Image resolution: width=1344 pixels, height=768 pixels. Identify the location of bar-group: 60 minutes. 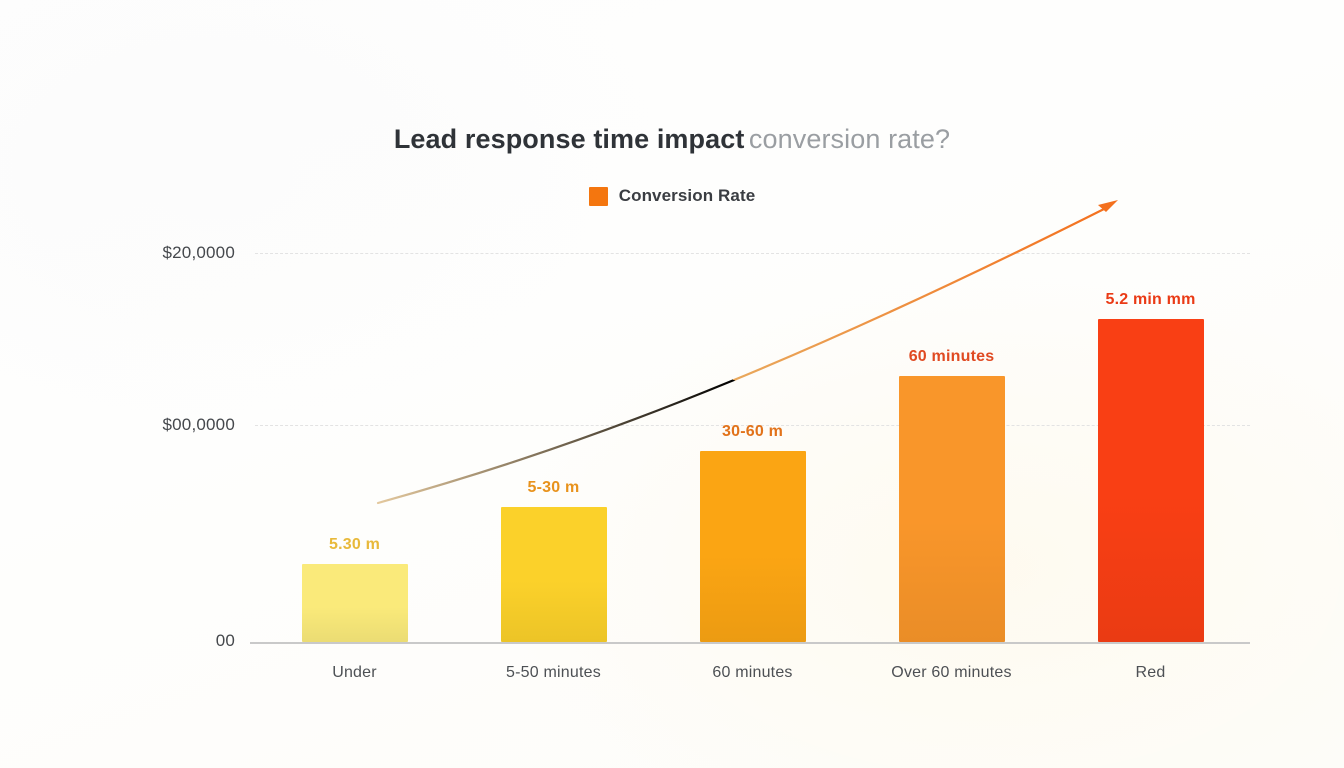
(951, 495).